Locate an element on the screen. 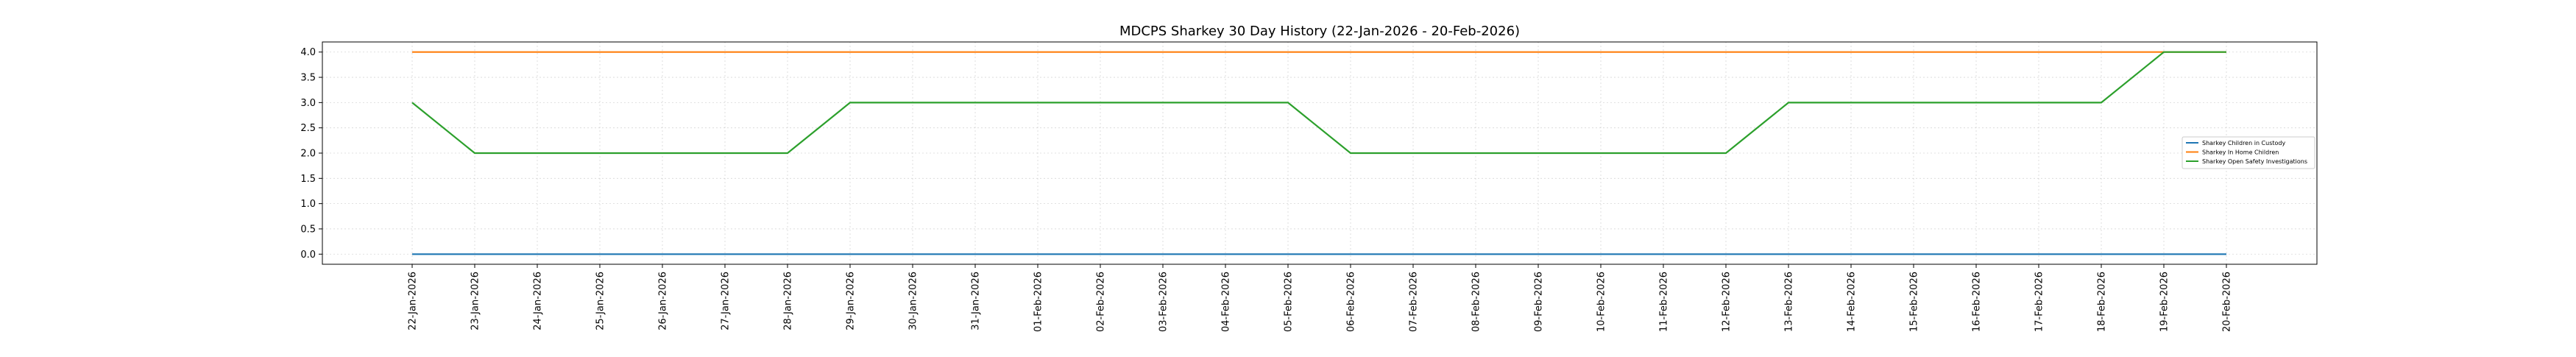  y-tick-label: 4.0 is located at coordinates (308, 53).